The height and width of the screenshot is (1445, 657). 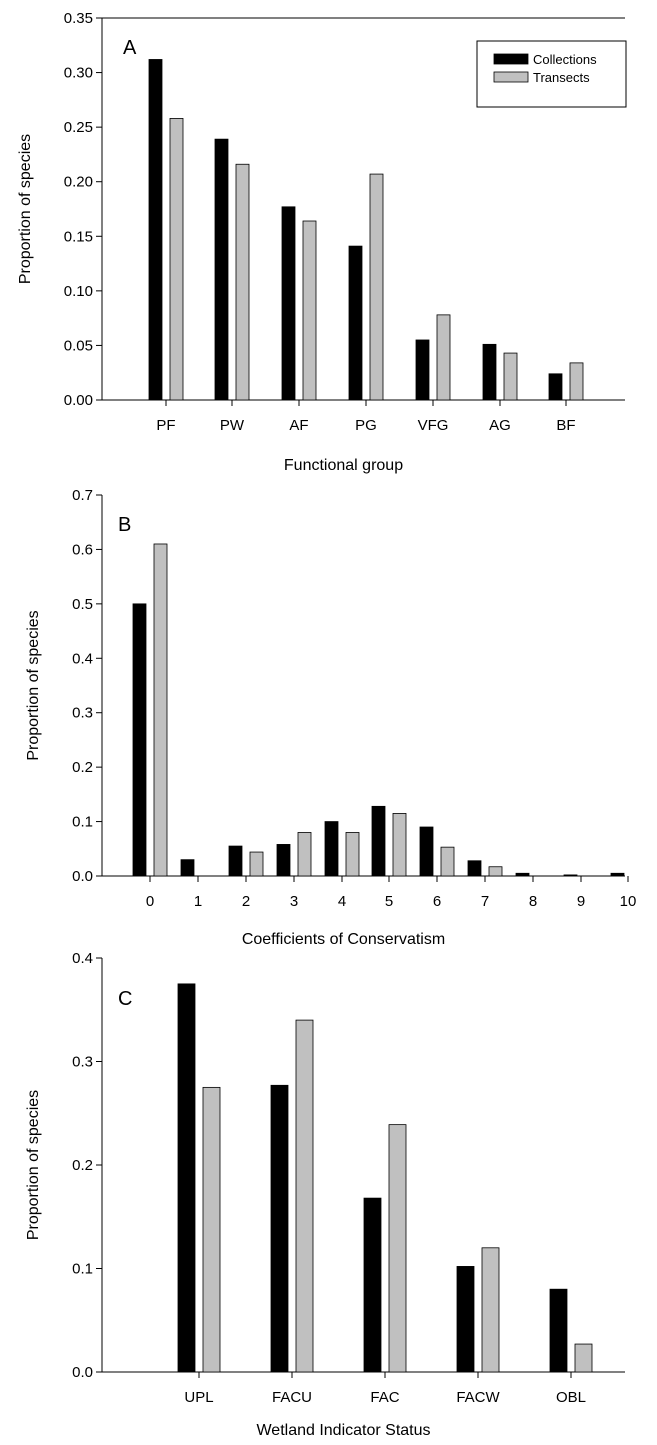 What do you see at coordinates (78, 236) in the screenshot?
I see `y-tick-label: 0.15` at bounding box center [78, 236].